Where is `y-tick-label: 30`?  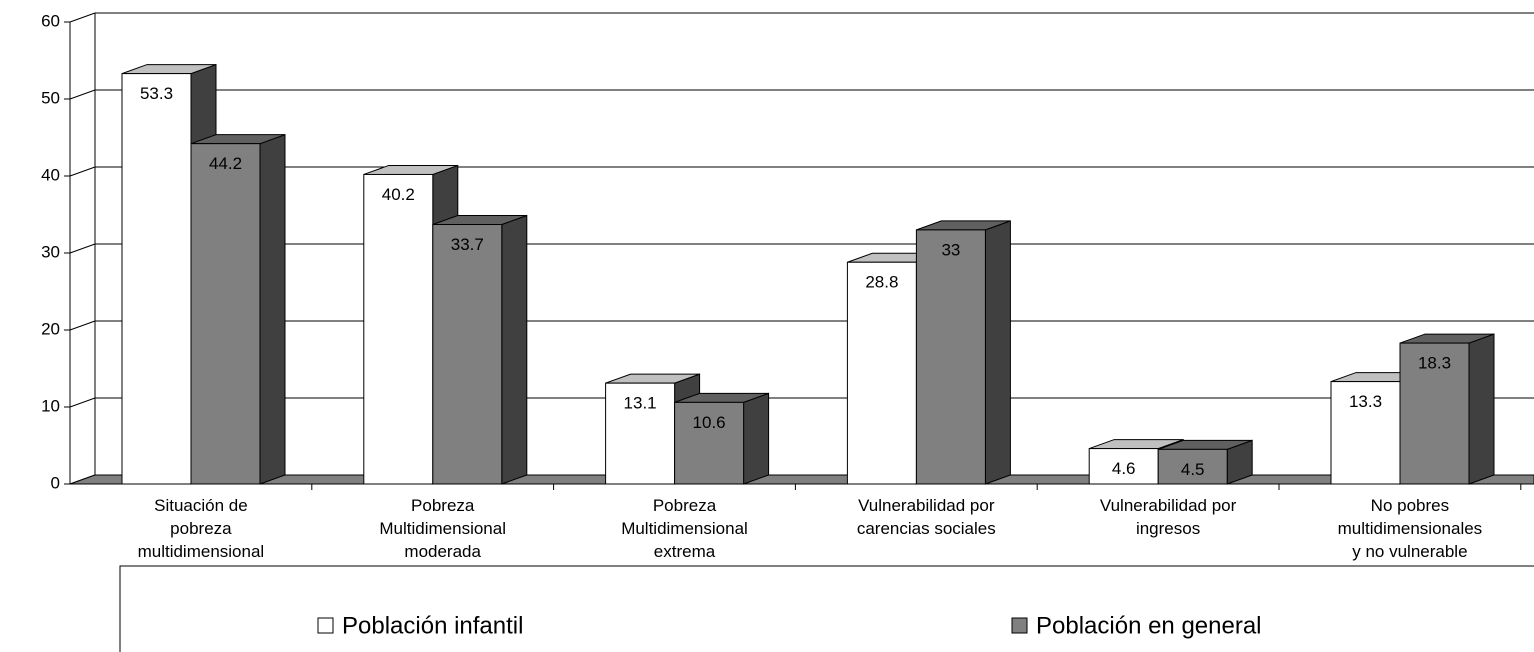
y-tick-label: 30 is located at coordinates (50, 251).